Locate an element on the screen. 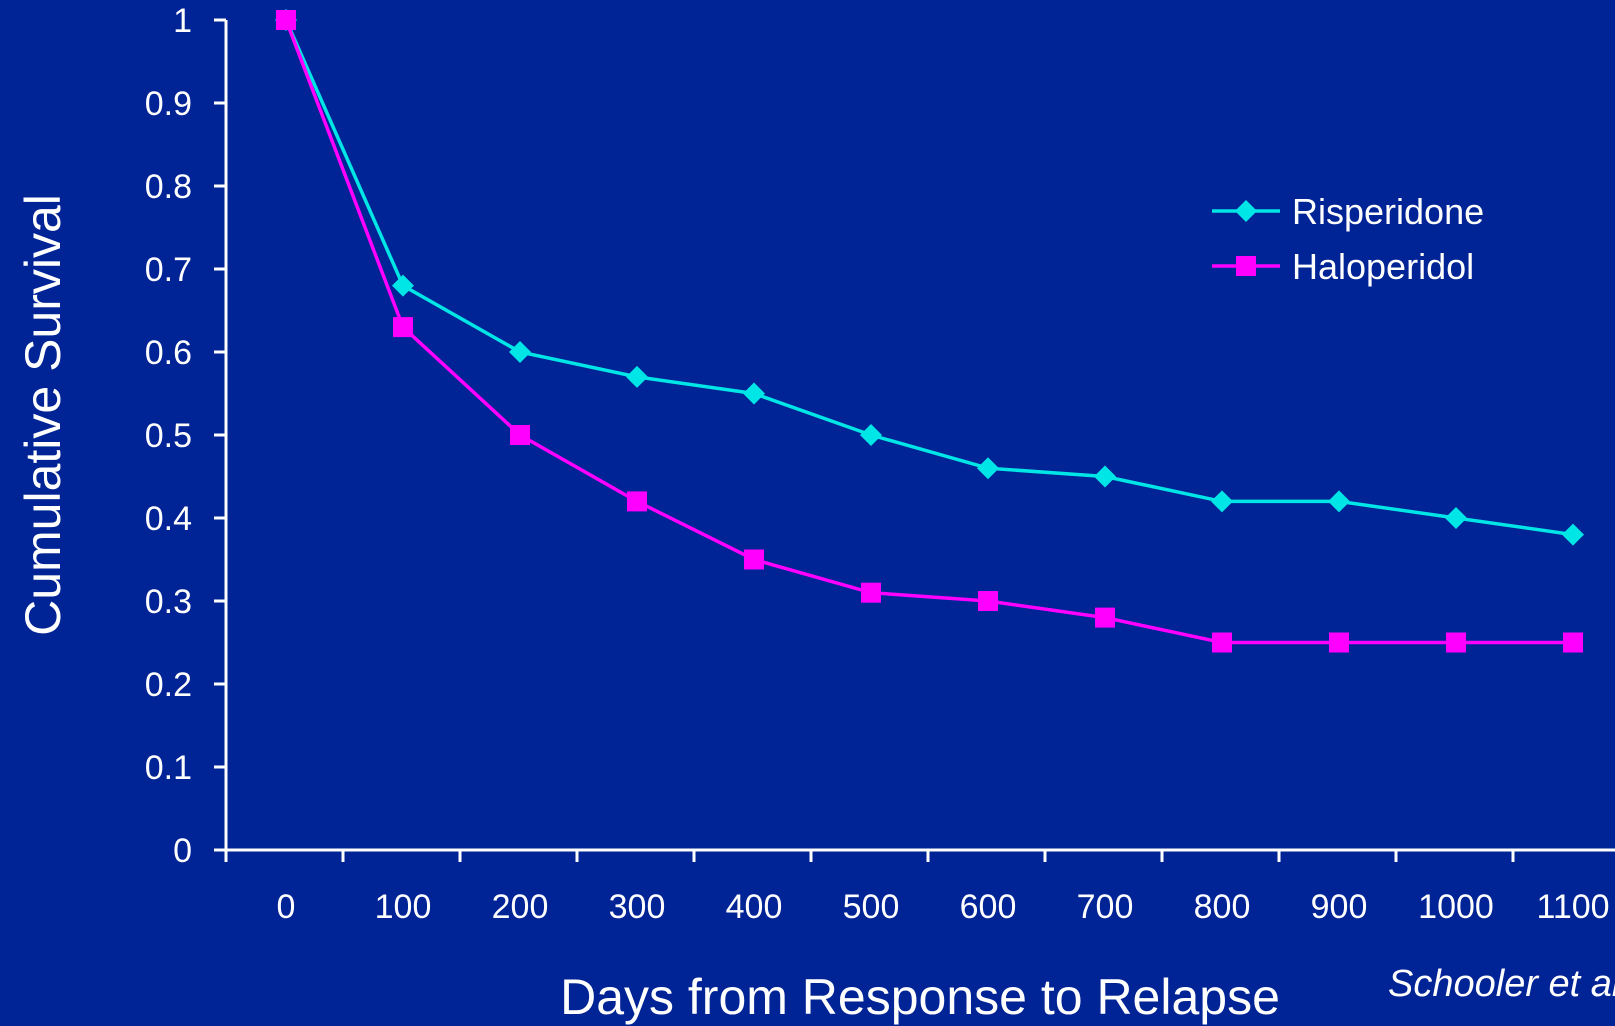  x-tick-label: 100 is located at coordinates (403, 907).